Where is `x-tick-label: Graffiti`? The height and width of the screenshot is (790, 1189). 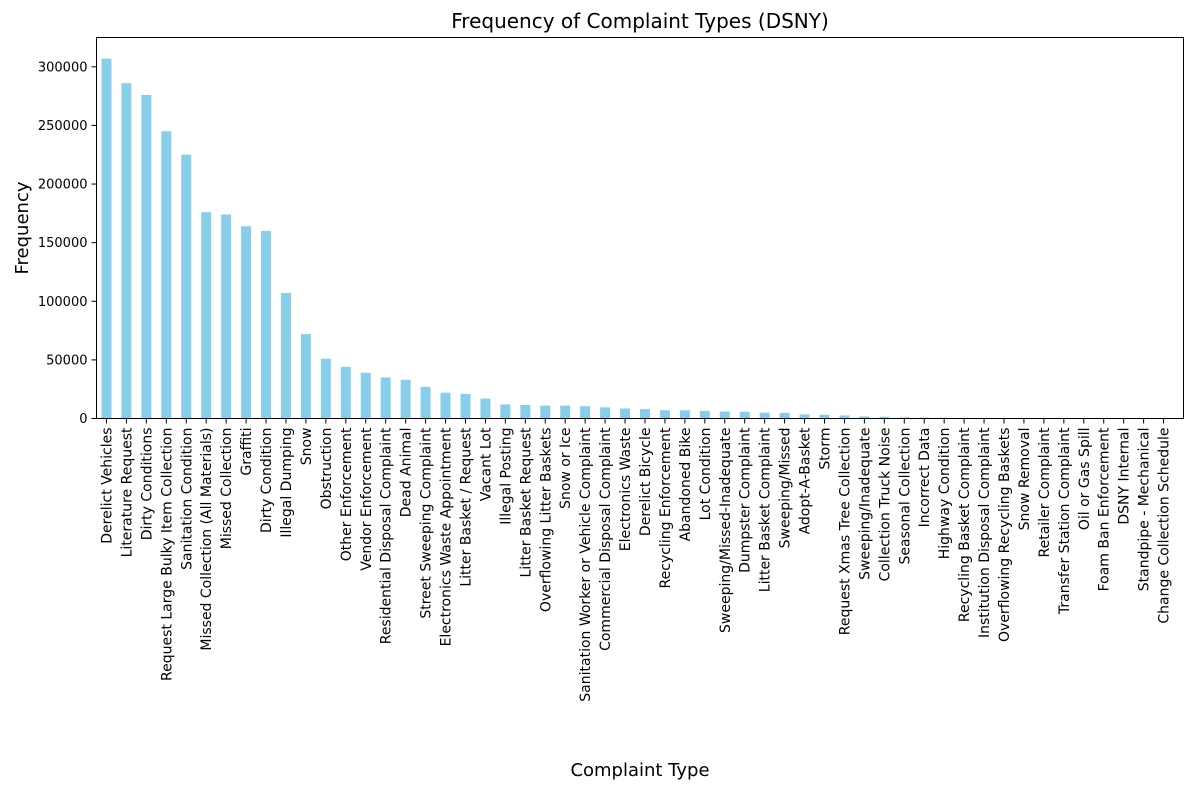 x-tick-label: Graffiti is located at coordinates (247, 452).